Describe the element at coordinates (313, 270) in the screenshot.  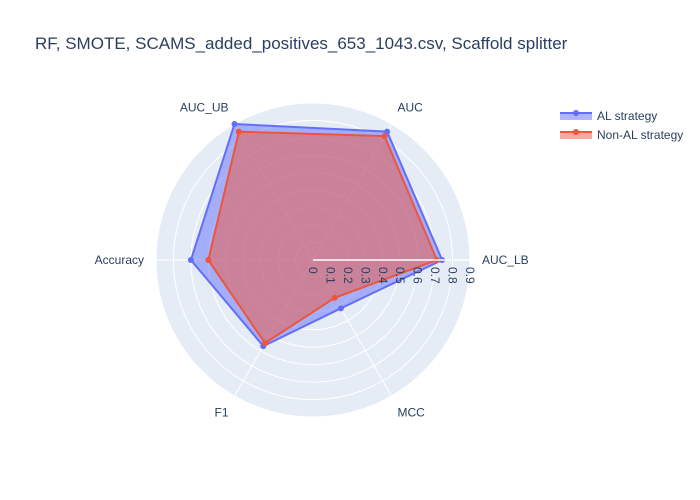
I see `radial-tick-label: 0` at that location.